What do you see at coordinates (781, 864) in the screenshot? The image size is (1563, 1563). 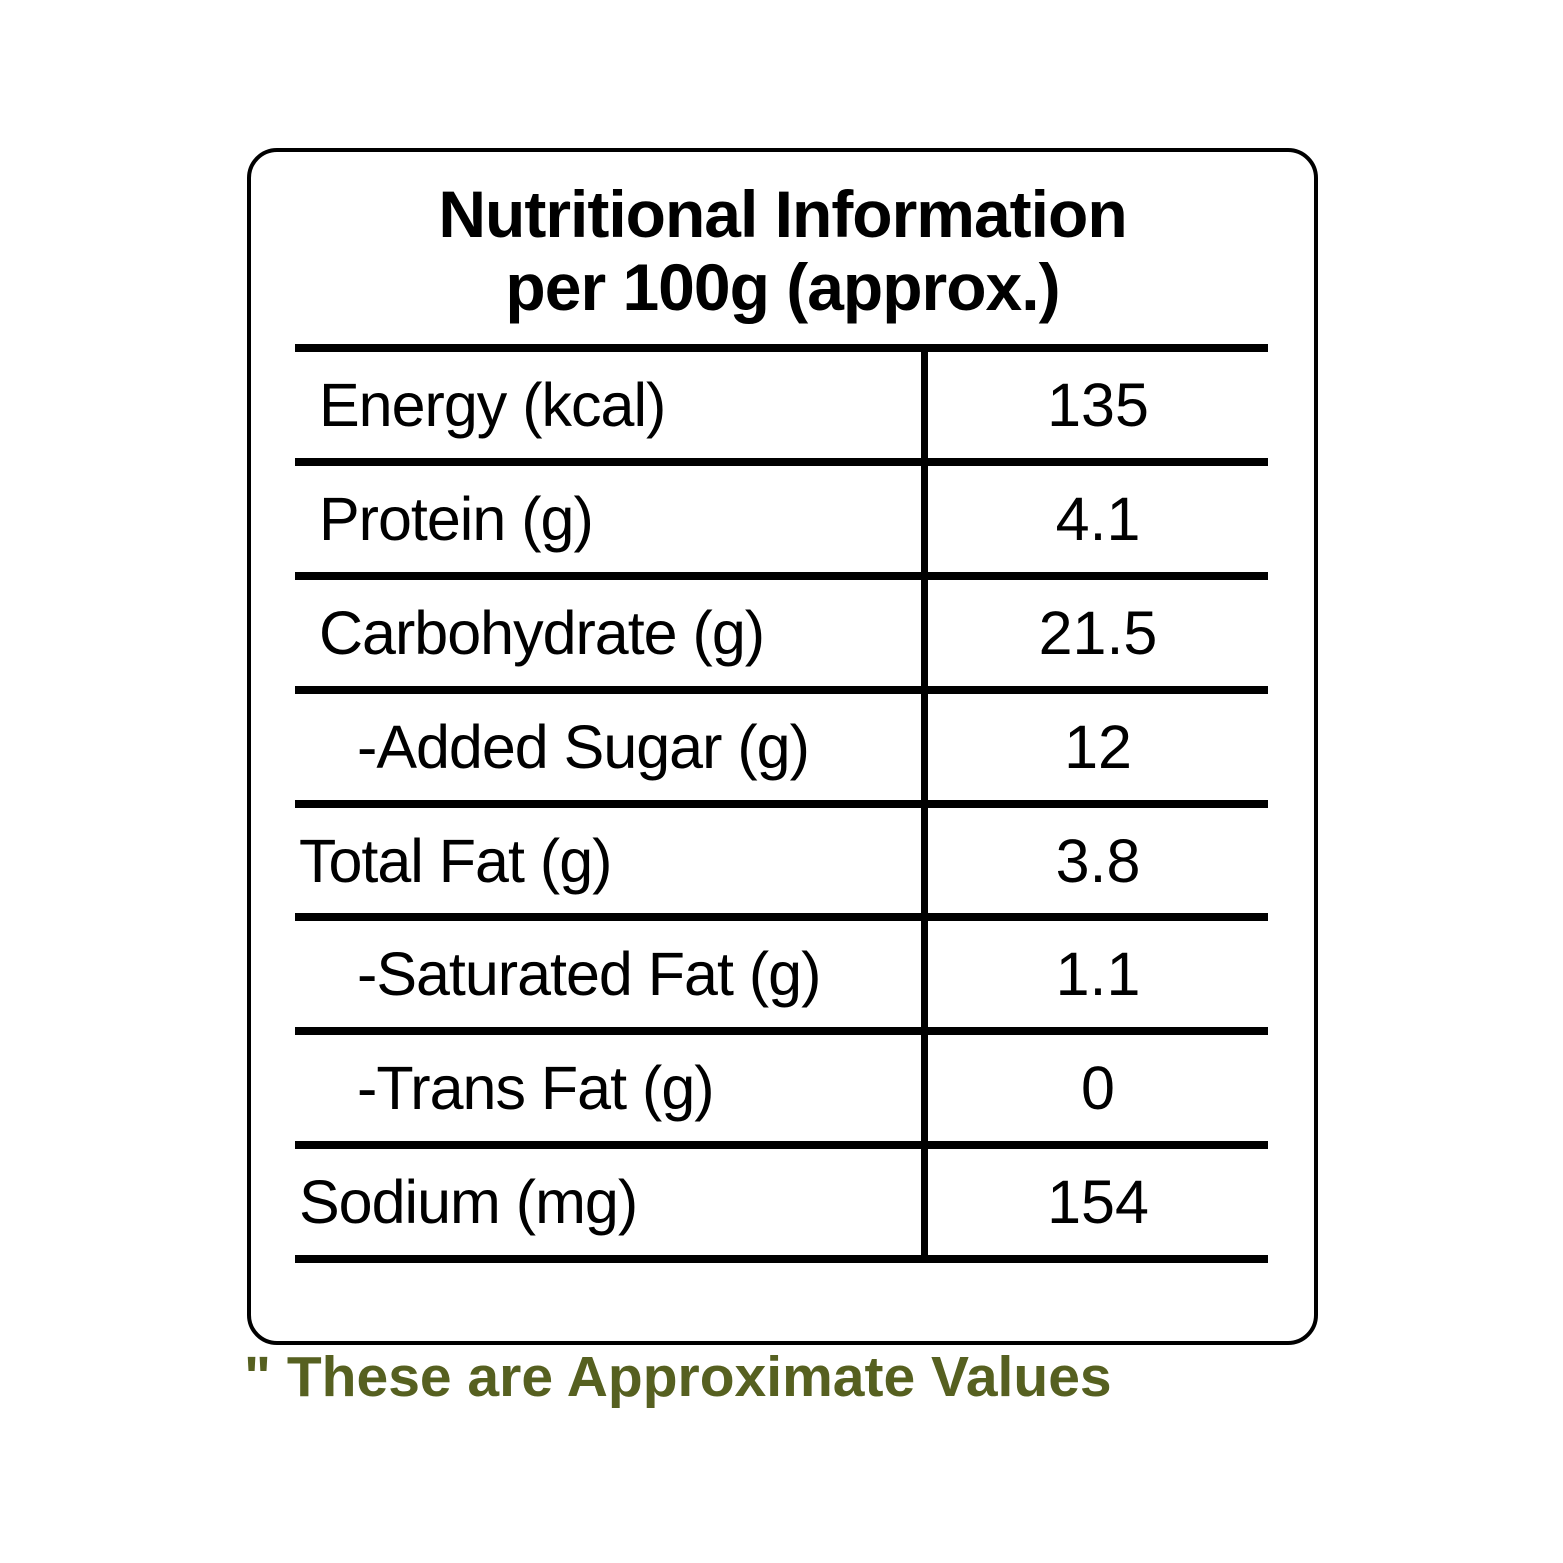 I see `table-row-total-fat: Total Fat (g) 3.8` at bounding box center [781, 864].